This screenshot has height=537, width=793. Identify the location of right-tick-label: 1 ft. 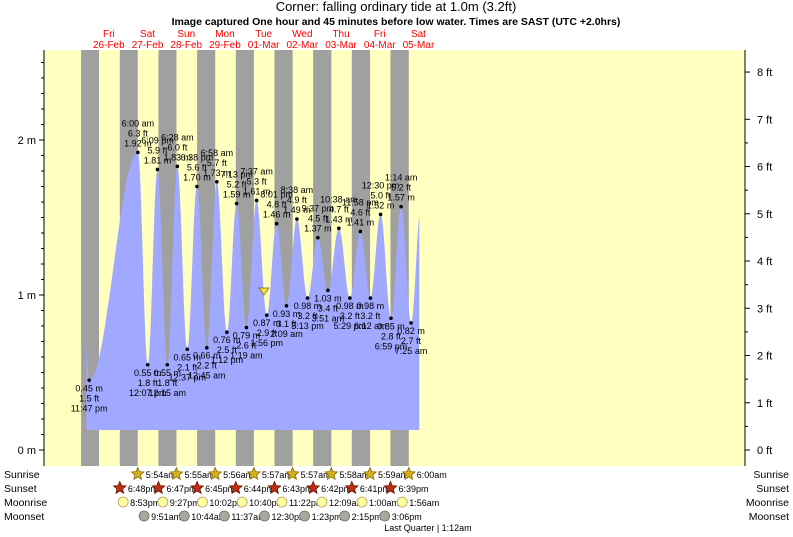
(764, 404).